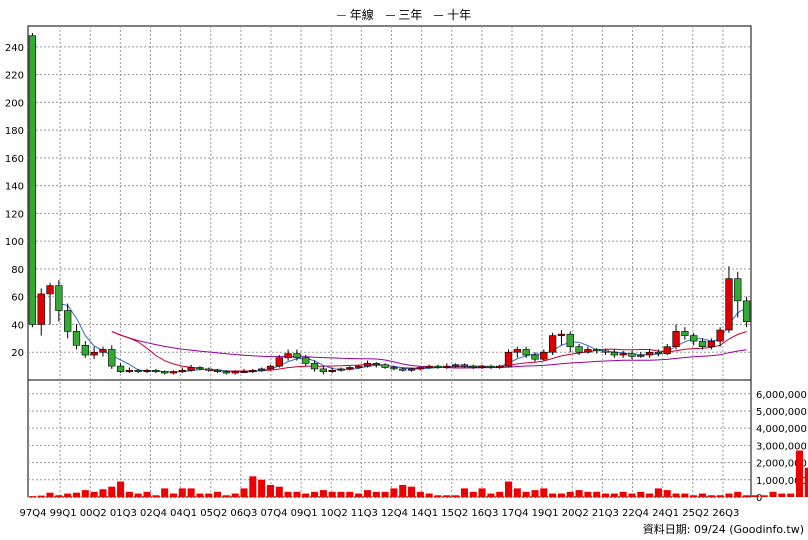 This screenshot has width=808, height=540. What do you see at coordinates (14, 48) in the screenshot?
I see `y-tick-label: 240` at bounding box center [14, 48].